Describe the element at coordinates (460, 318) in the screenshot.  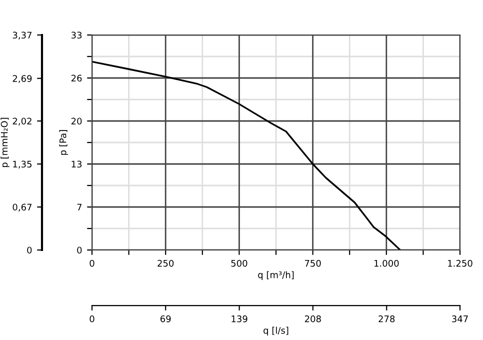
I see `x2-tick-label: 347` at that location.